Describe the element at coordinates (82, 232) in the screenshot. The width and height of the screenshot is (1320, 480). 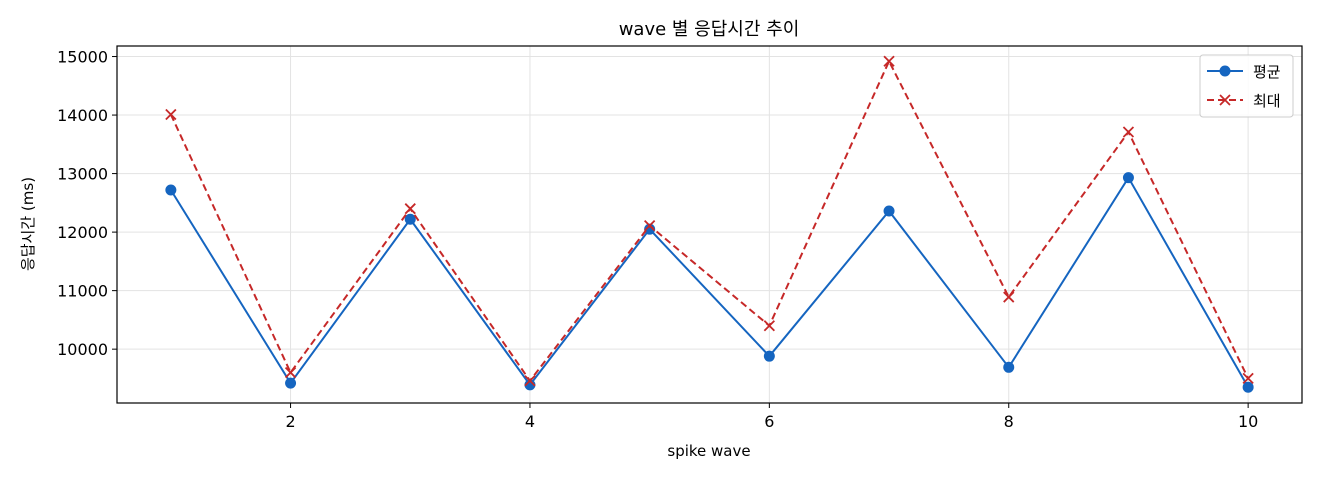
I see `y-tick-label: 12000` at that location.